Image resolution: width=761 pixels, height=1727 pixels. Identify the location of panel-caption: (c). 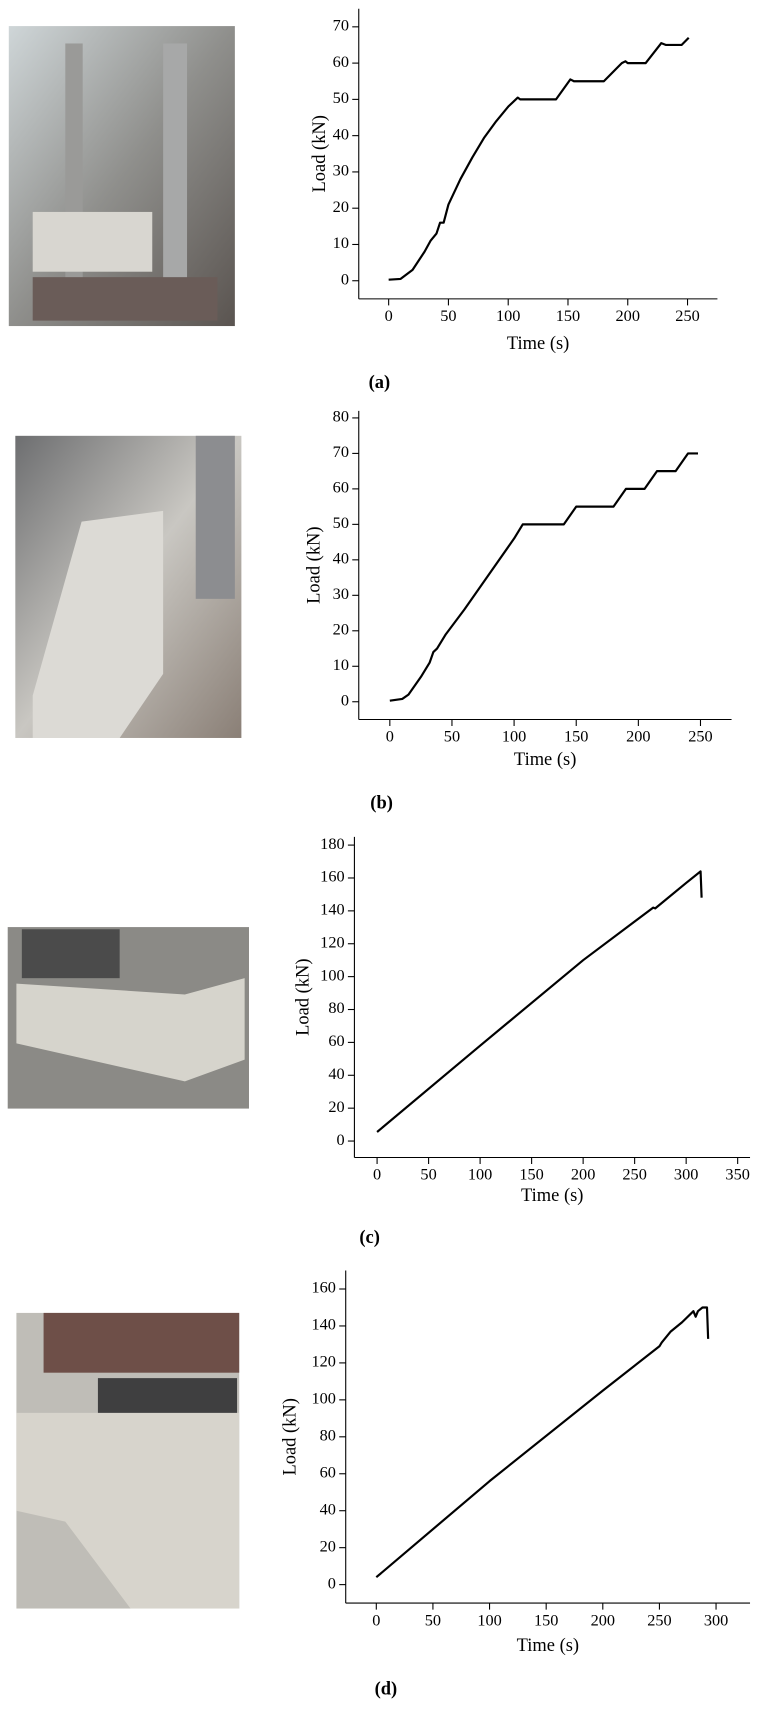
(369, 1237).